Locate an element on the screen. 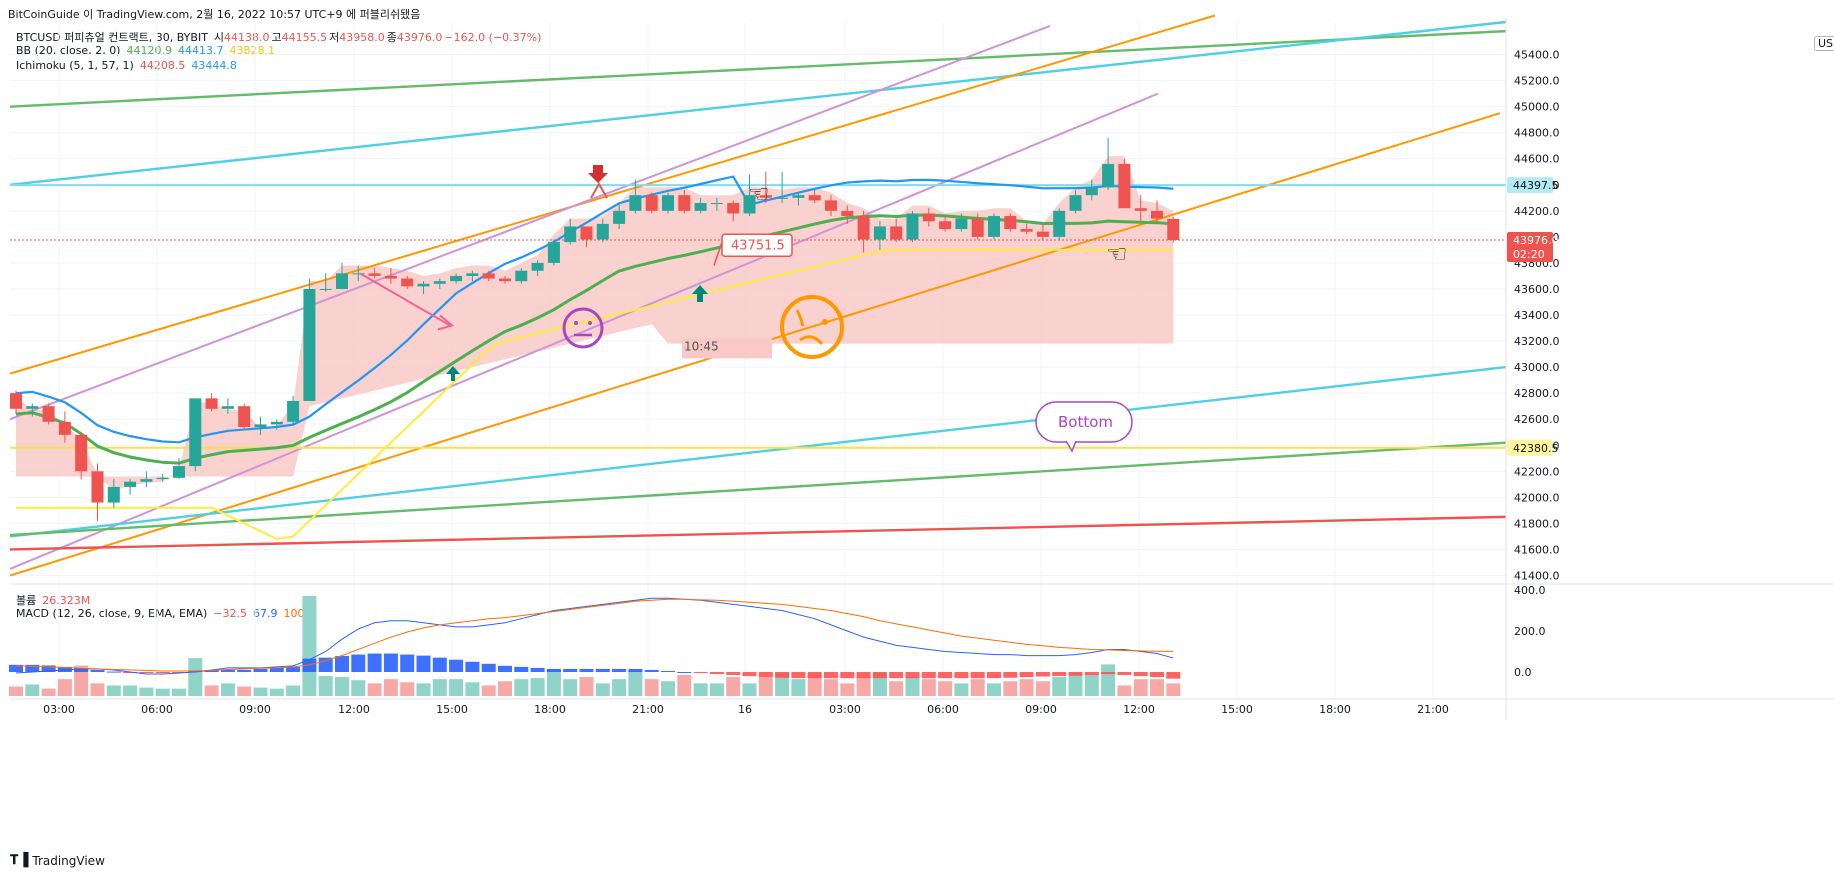  footer: 𝐓▐ TradingView is located at coordinates (57, 860).